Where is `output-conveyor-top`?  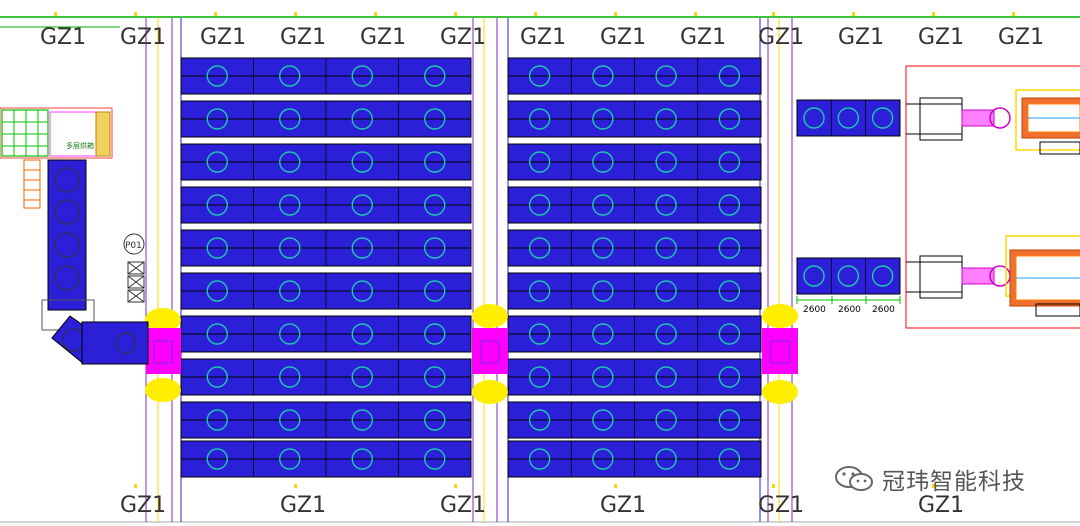
output-conveyor-top is located at coordinates (848, 118).